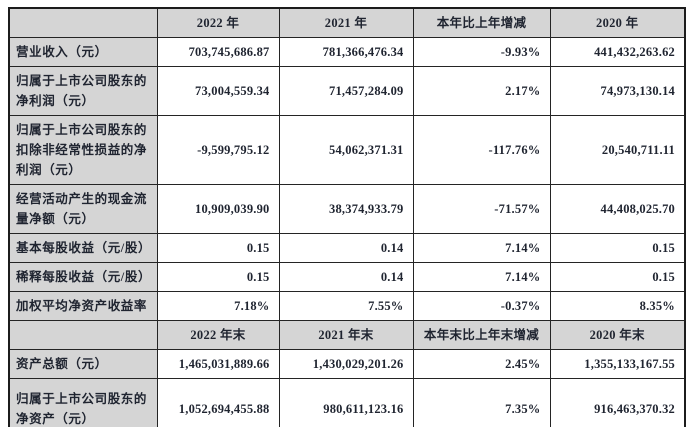  I want to click on value-cell: 8.35%, so click(617, 306).